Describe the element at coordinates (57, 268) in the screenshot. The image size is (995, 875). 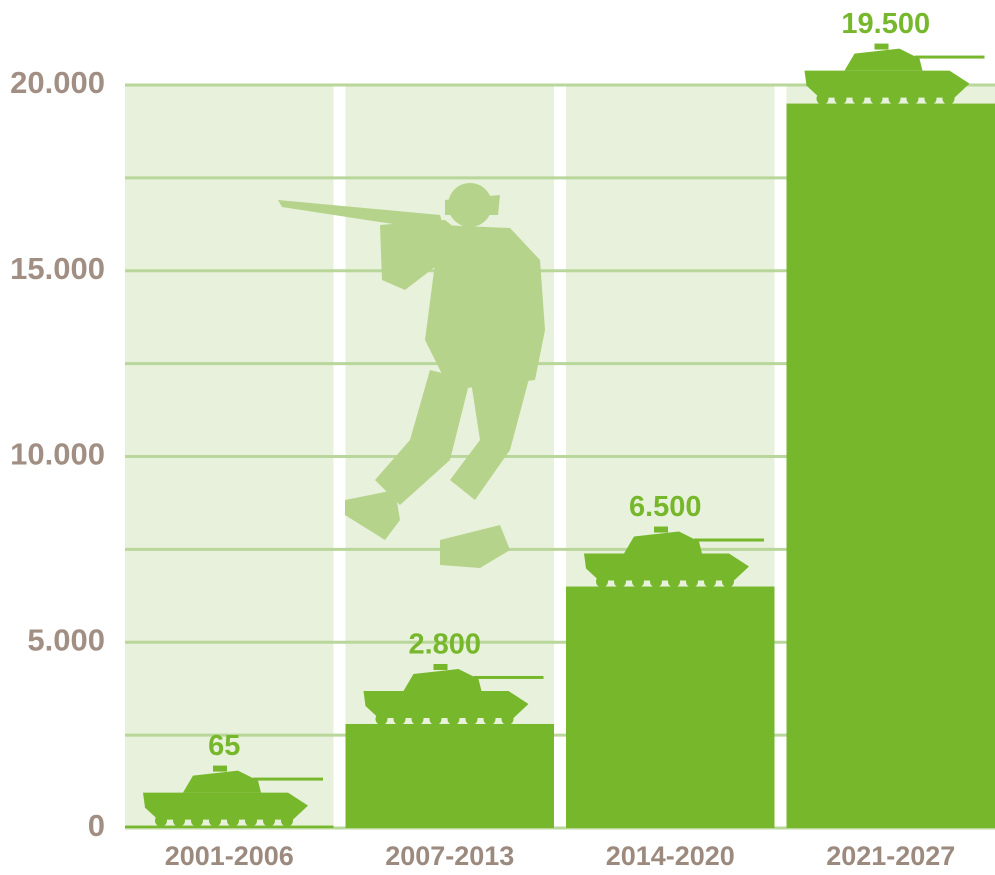
I see `y-tick-label: 15.000` at that location.